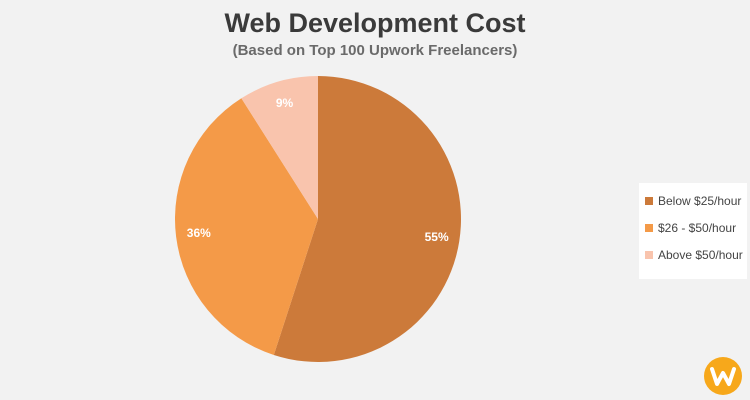 This screenshot has height=400, width=750. What do you see at coordinates (437, 237) in the screenshot?
I see `slice-label: 55%` at bounding box center [437, 237].